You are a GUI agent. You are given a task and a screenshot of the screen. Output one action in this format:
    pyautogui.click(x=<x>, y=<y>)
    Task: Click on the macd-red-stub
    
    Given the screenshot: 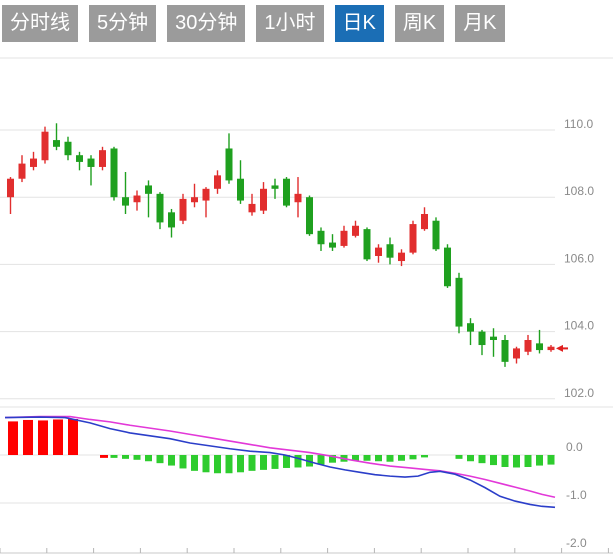 What is the action you would take?
    pyautogui.click(x=104, y=456)
    